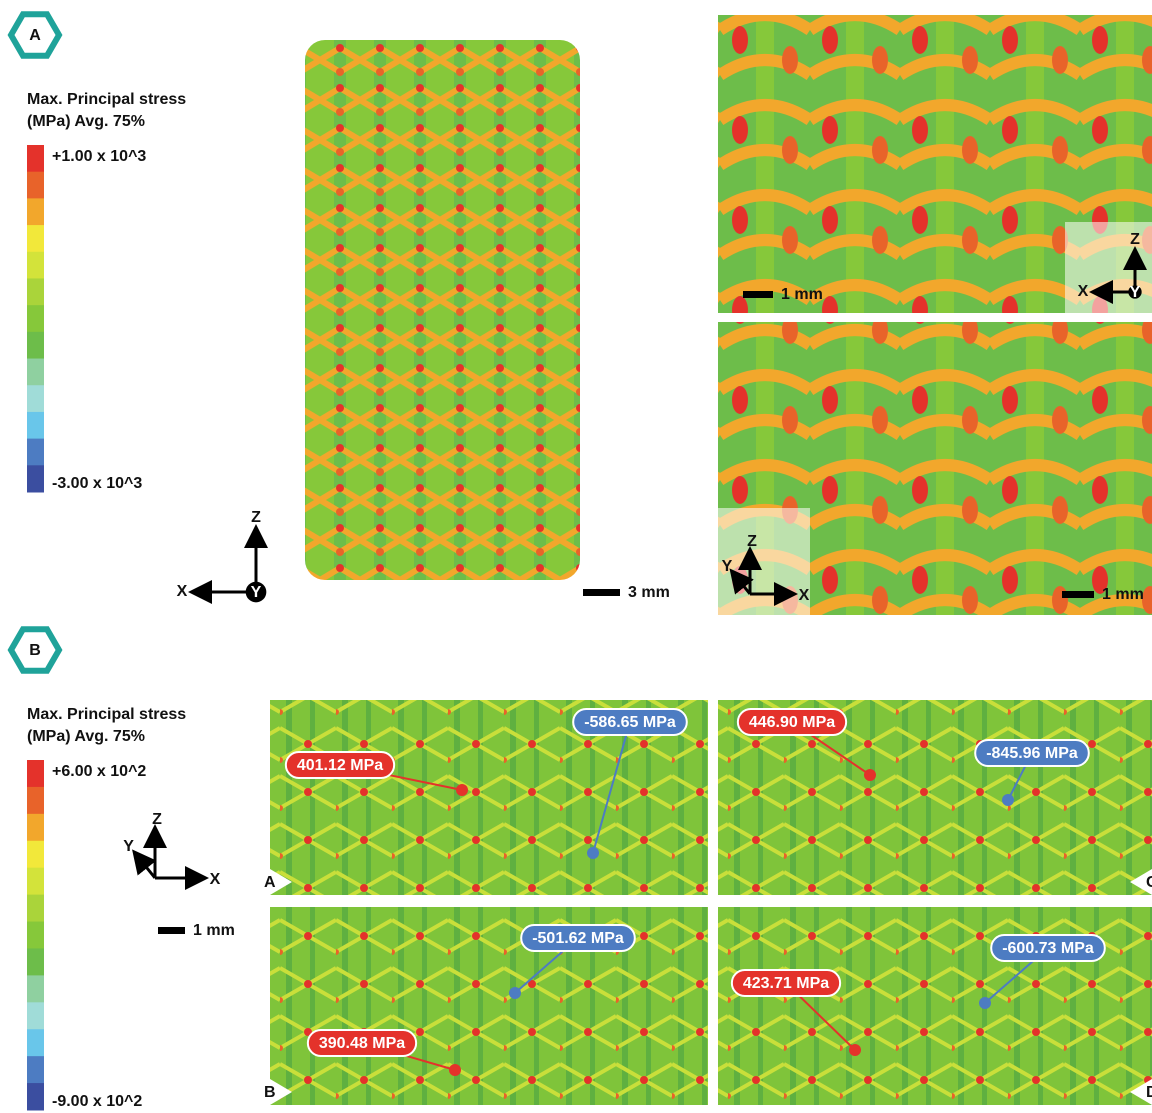 The image size is (1152, 1113). Describe the element at coordinates (97, 1101) in the screenshot. I see `legend-min: -9.00 x 10^2` at that location.